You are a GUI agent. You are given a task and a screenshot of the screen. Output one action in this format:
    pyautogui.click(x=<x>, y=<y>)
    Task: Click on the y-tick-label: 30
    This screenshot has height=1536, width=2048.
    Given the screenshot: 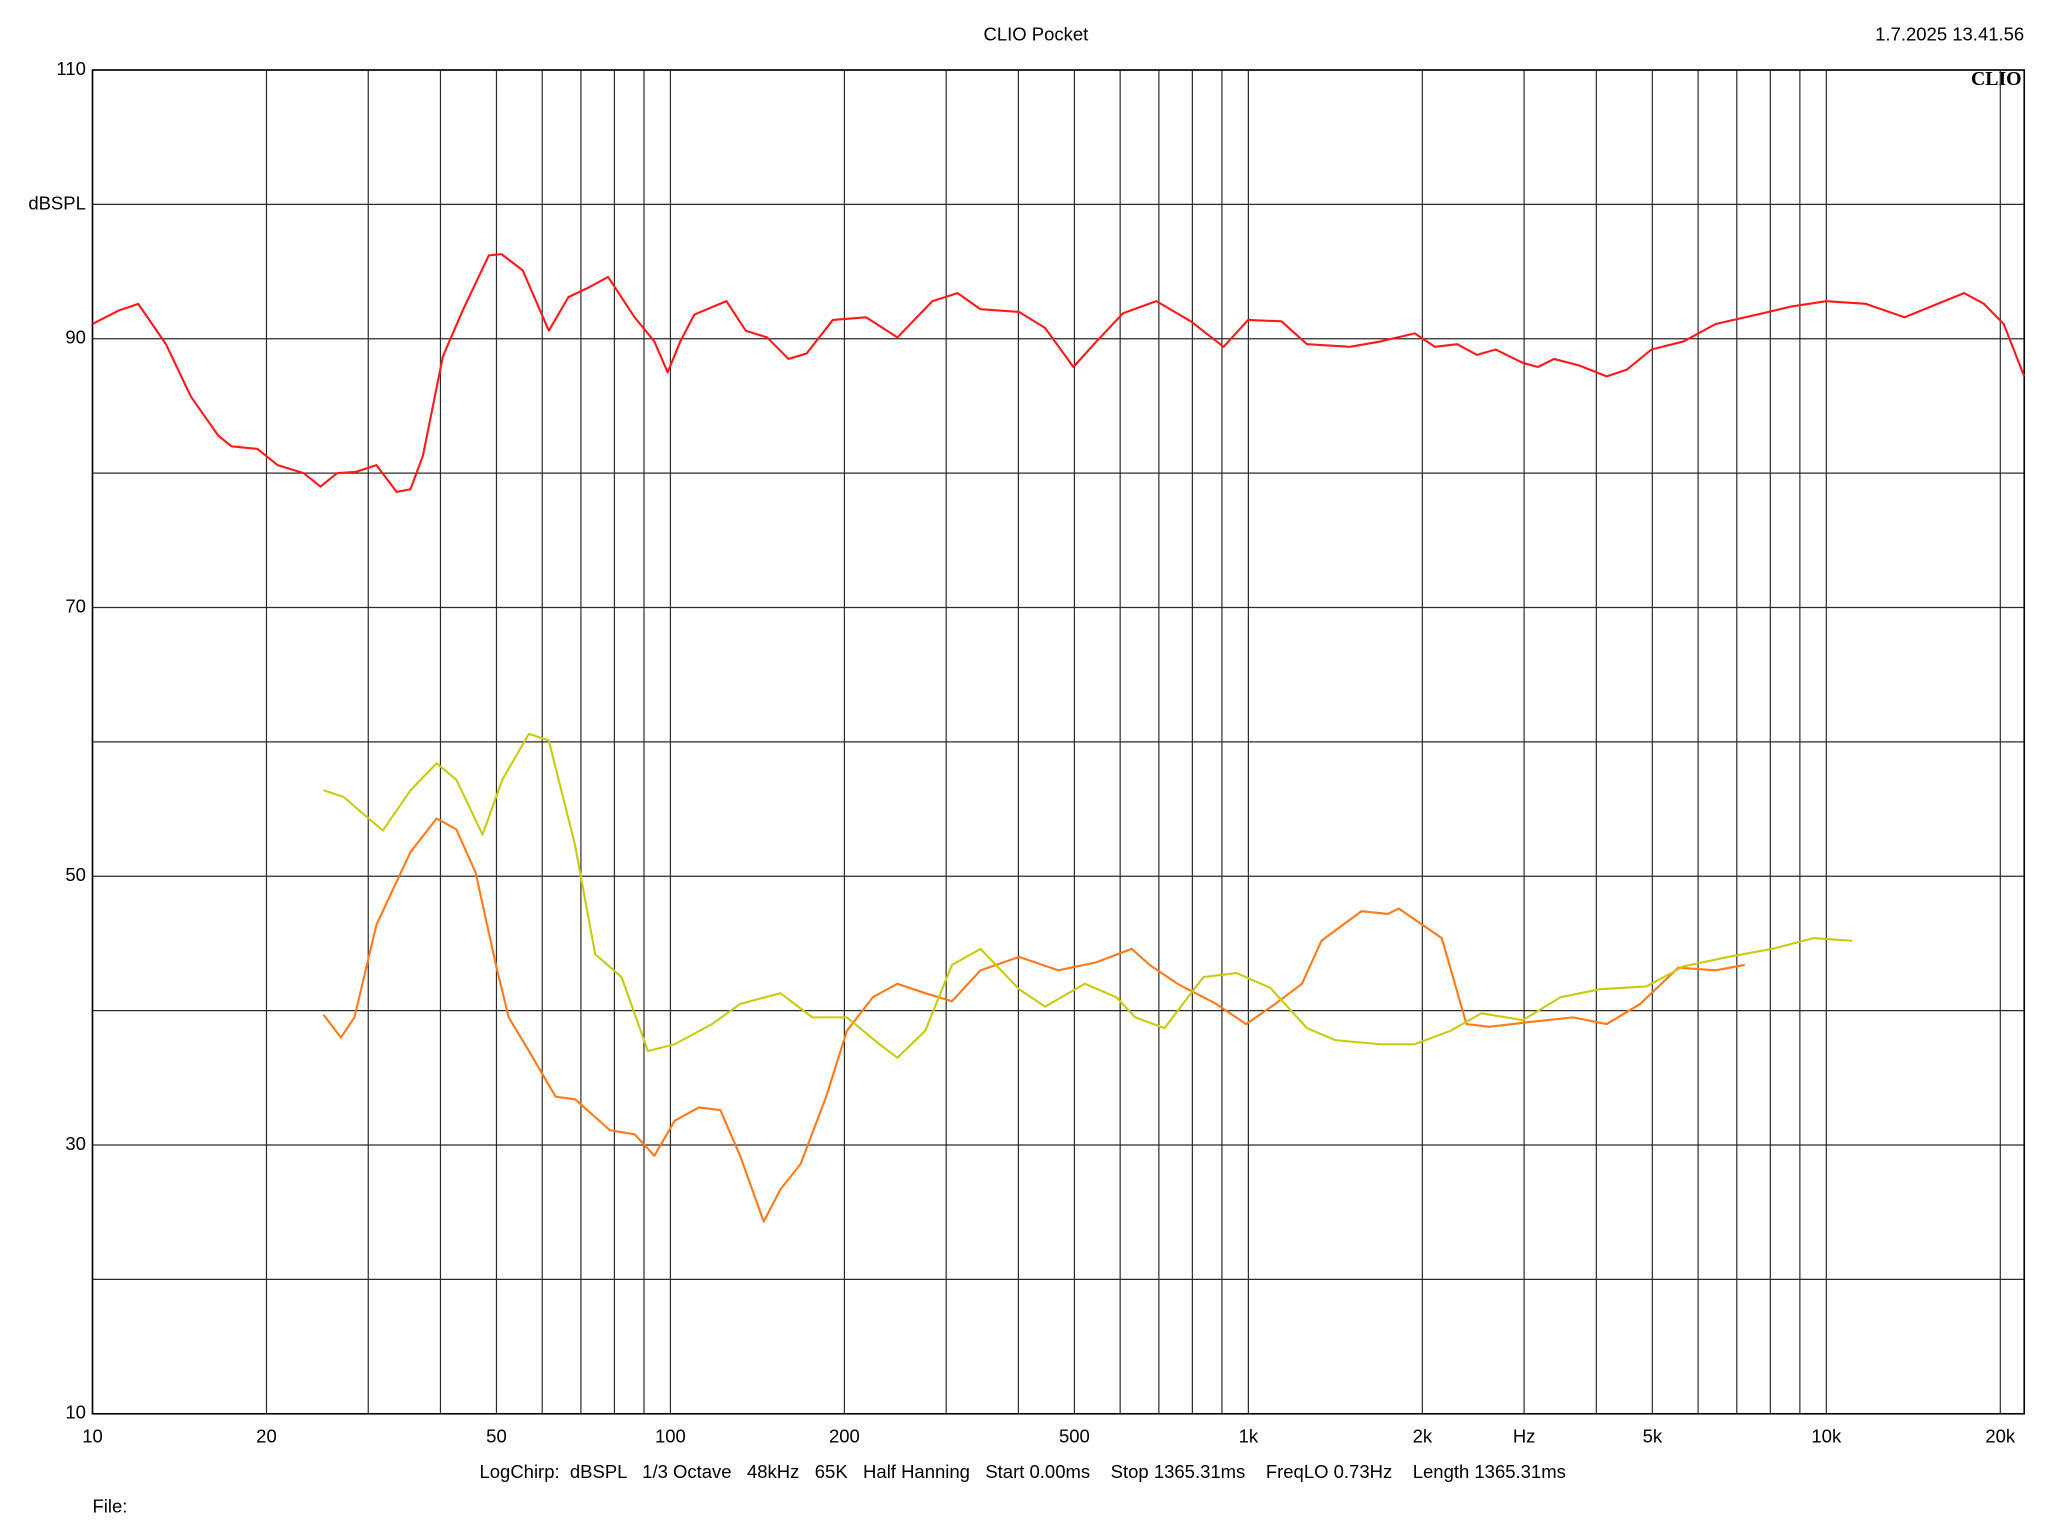 What is the action you would take?
    pyautogui.click(x=75, y=1143)
    